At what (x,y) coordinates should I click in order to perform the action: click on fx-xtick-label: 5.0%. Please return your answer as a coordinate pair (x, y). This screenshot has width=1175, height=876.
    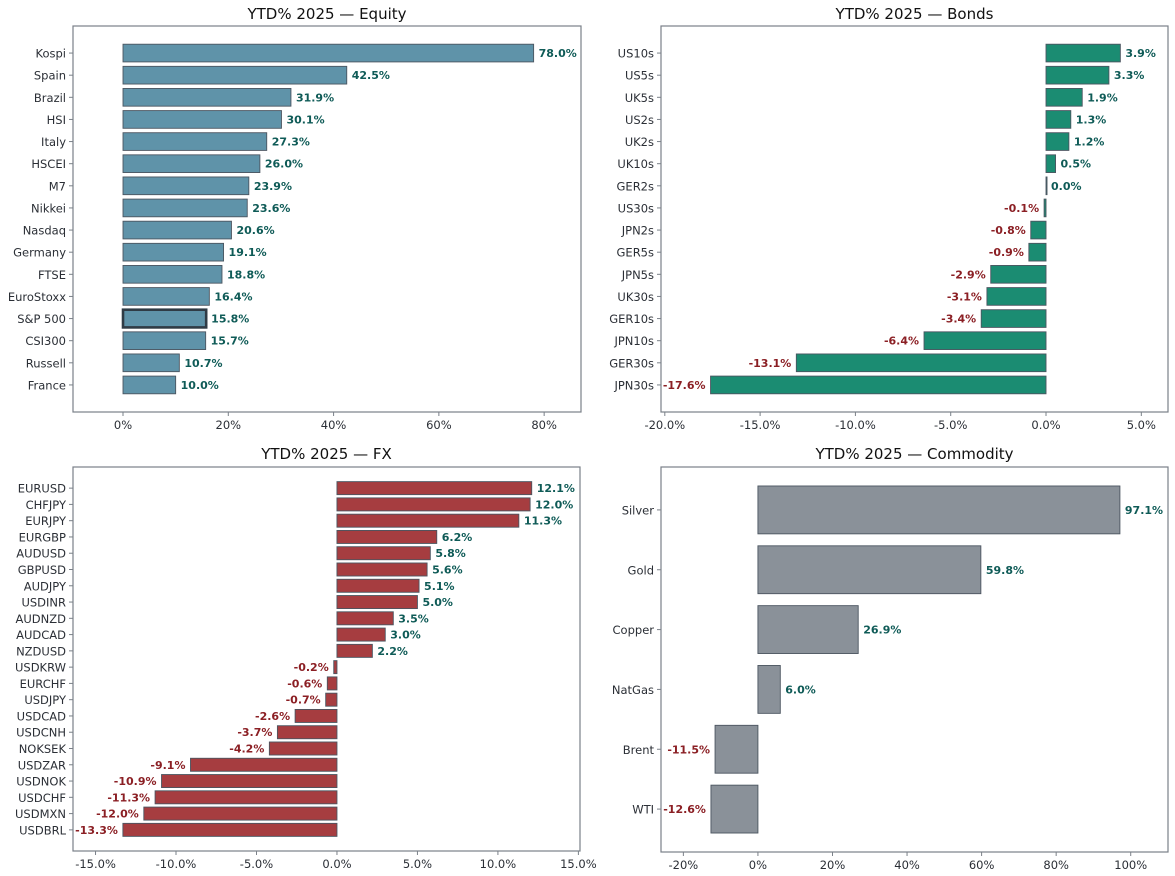
    Looking at the image, I should click on (417, 864).